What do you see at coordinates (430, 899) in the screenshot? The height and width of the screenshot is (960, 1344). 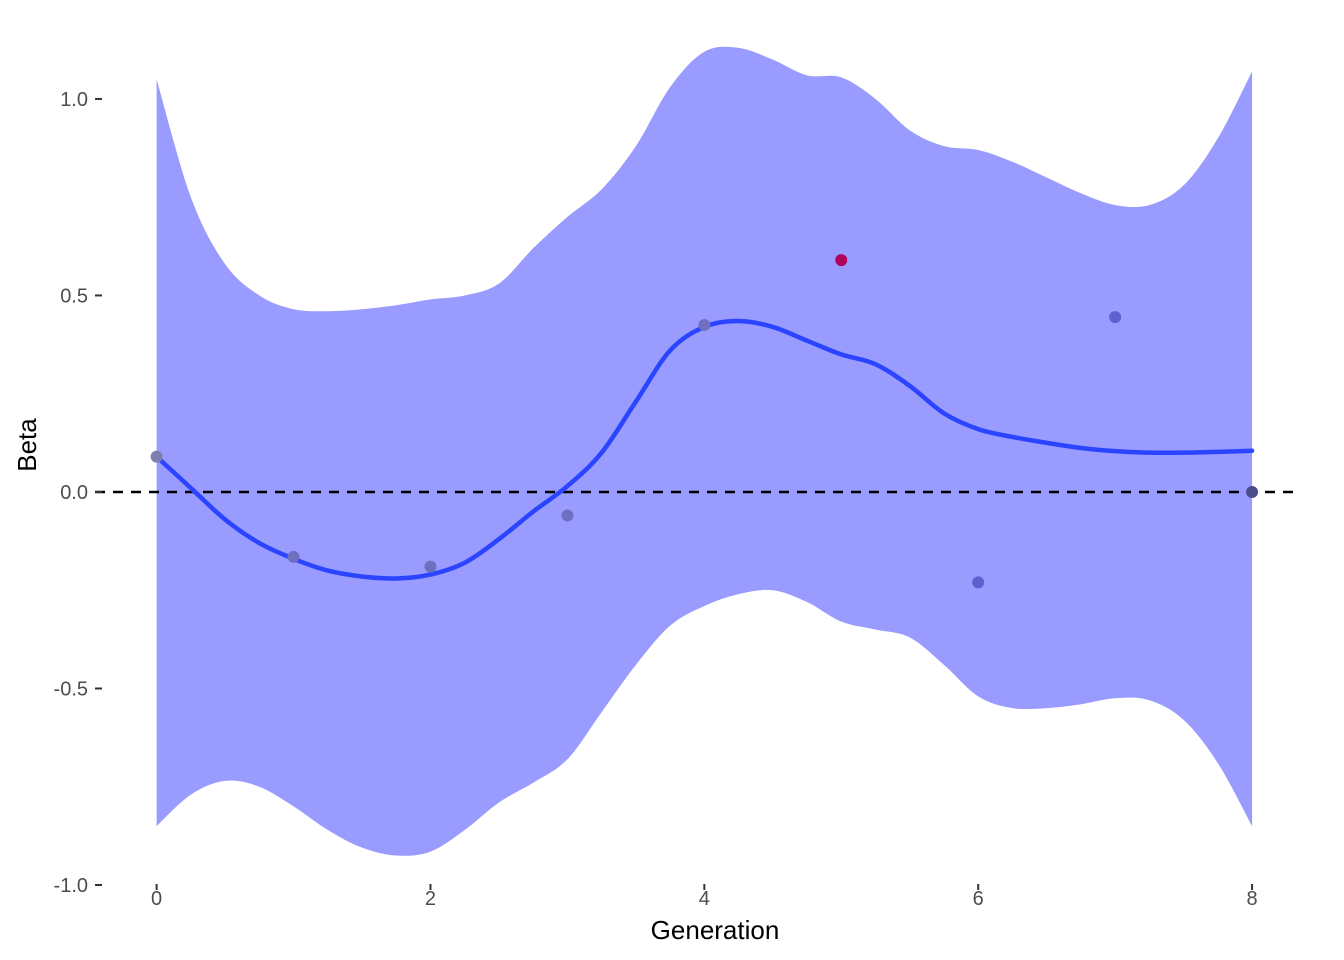 I see `x-tick-label: 2` at bounding box center [430, 899].